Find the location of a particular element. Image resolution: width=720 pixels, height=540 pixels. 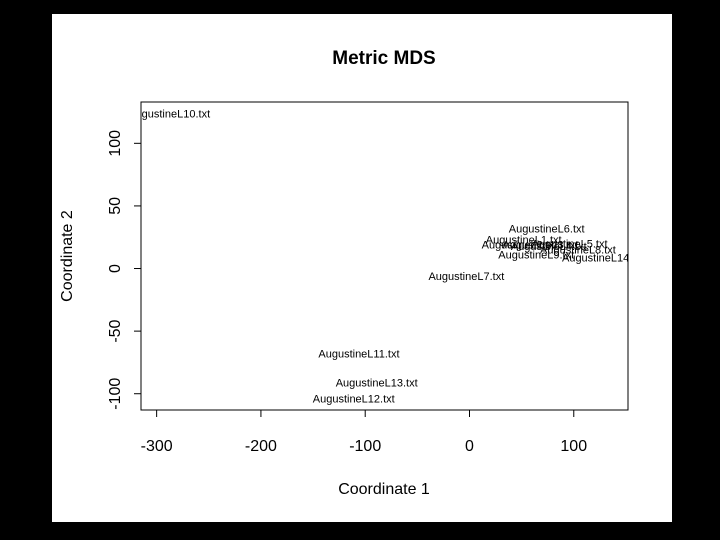

point-label: AugustineL5.txt is located at coordinates (570, 244).